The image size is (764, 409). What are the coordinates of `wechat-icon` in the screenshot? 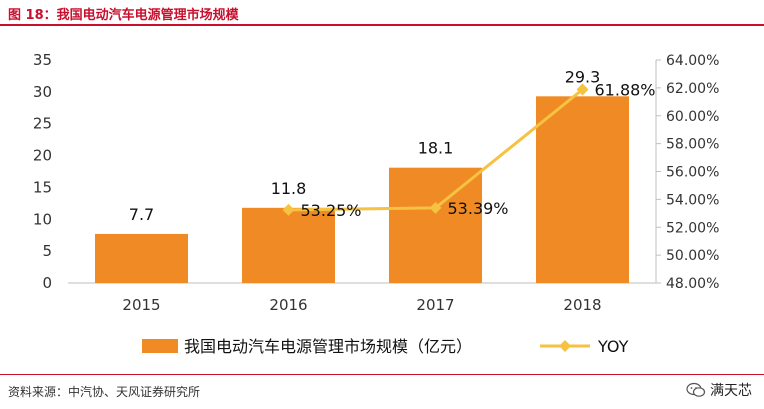 It's located at (696, 390).